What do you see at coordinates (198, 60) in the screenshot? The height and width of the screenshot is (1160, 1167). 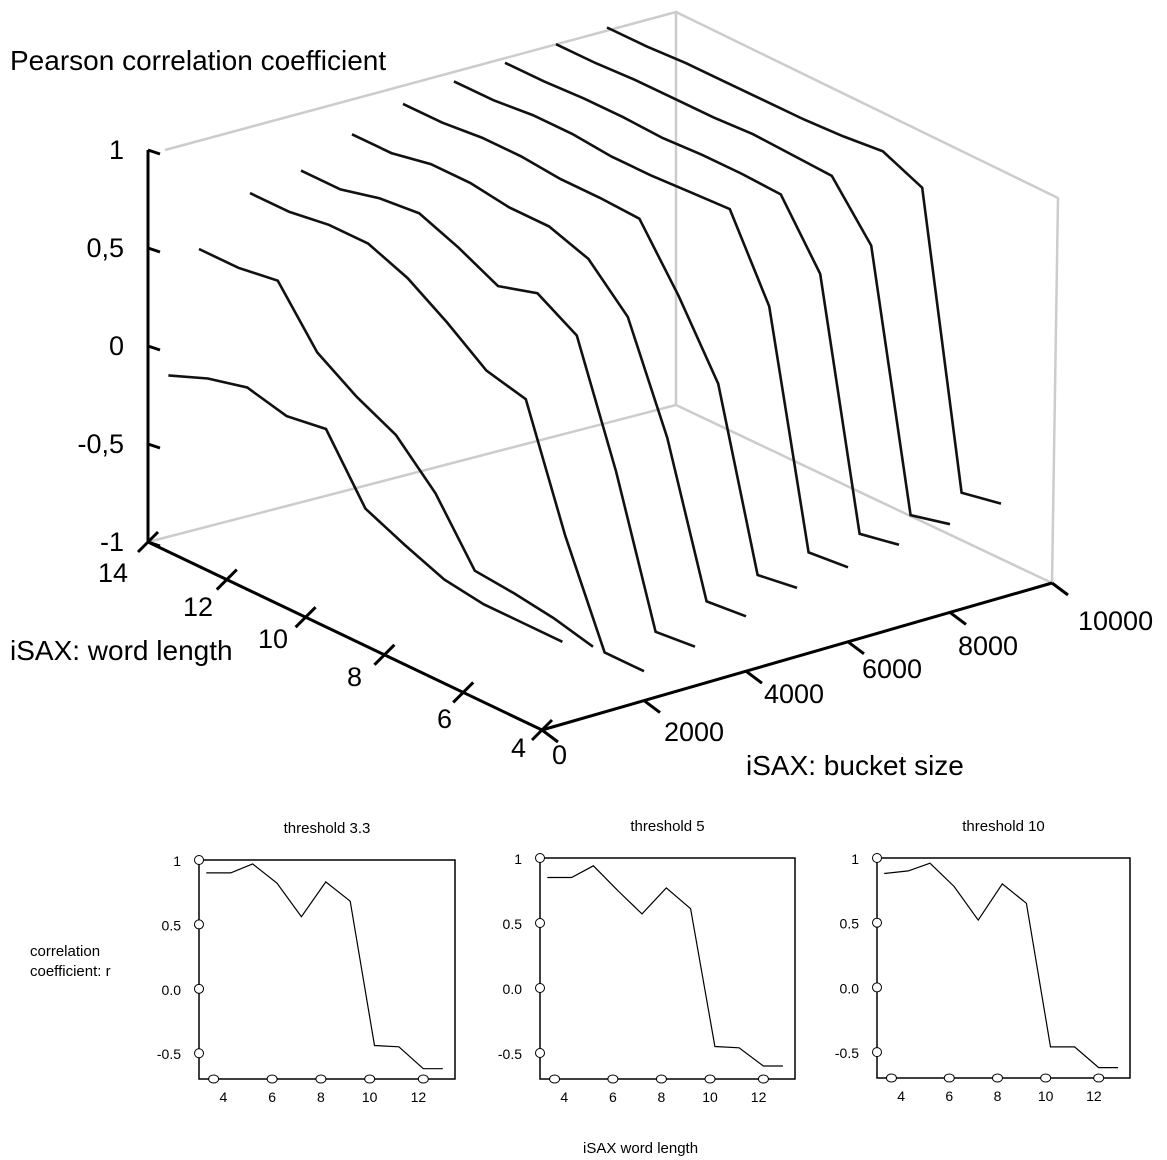 I see `z-axis-label: Pearson correlation coefficient` at bounding box center [198, 60].